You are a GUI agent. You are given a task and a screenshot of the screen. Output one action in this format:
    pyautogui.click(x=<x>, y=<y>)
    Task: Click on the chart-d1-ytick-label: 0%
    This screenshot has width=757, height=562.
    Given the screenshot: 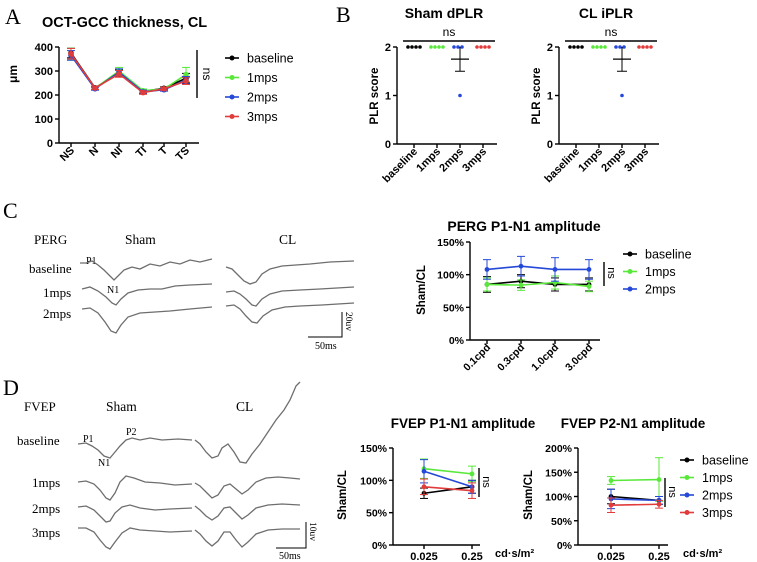 What is the action you would take?
    pyautogui.click(x=380, y=546)
    